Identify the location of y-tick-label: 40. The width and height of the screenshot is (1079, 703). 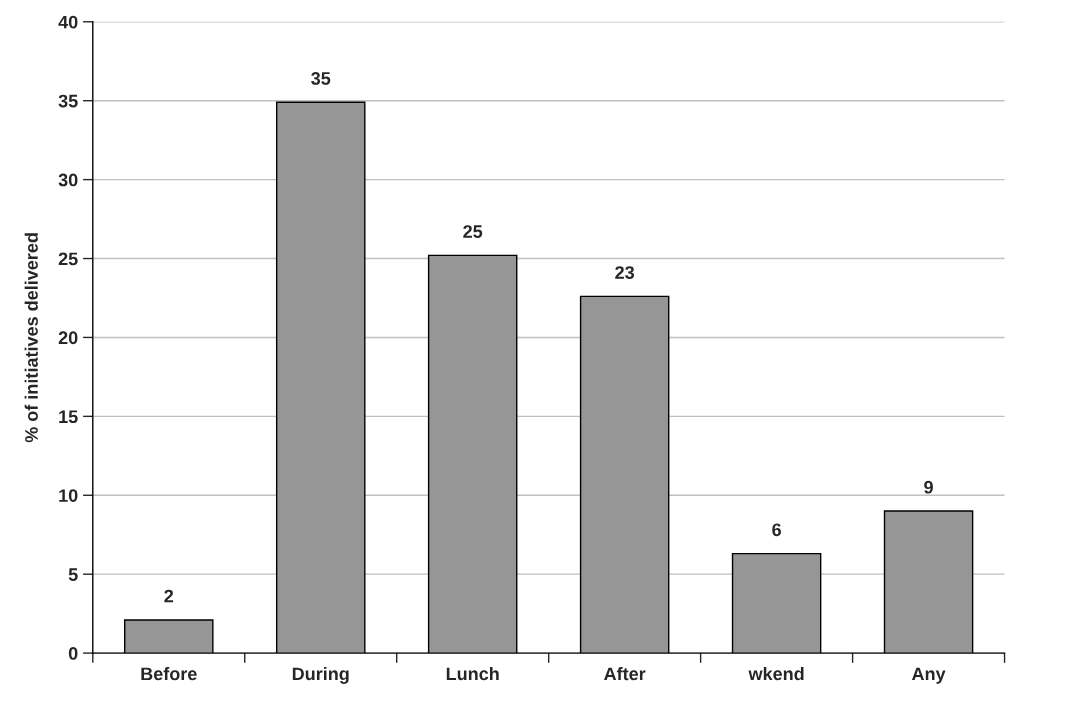
(68, 22).